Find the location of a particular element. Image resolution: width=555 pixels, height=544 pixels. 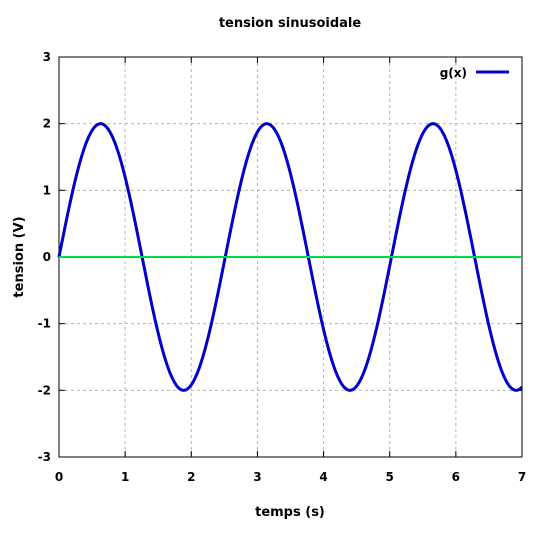

chart-title: tension sinusoidale is located at coordinates (290, 23).